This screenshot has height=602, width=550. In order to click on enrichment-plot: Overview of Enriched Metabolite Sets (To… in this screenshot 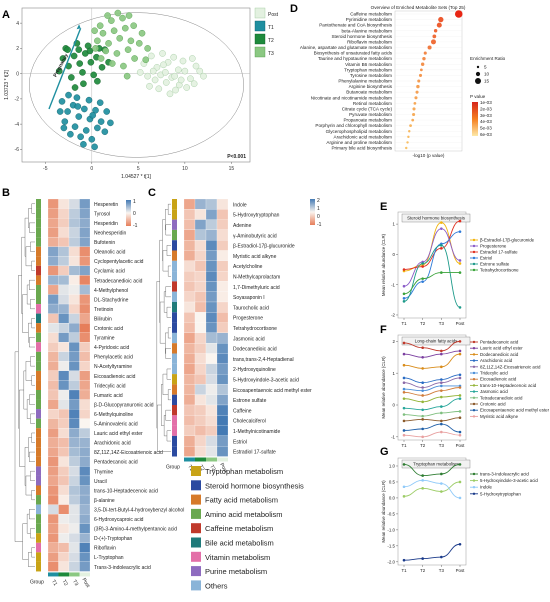, I will do `click(403, 81)`.